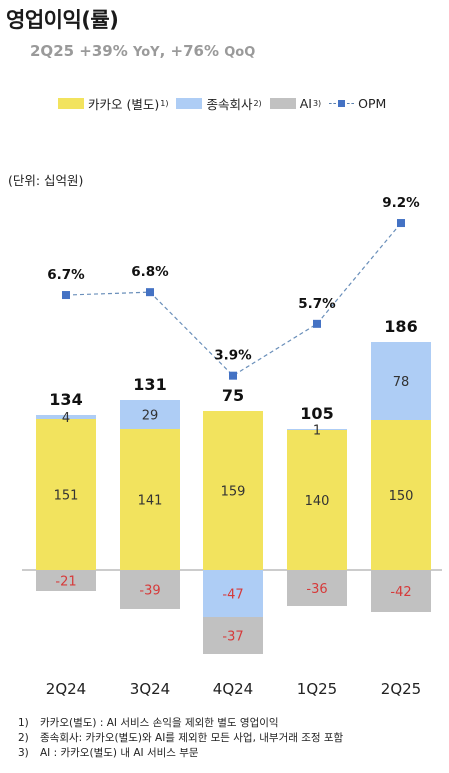 The width and height of the screenshot is (449, 773). I want to click on legend-label-ai: AI, so click(305, 103).